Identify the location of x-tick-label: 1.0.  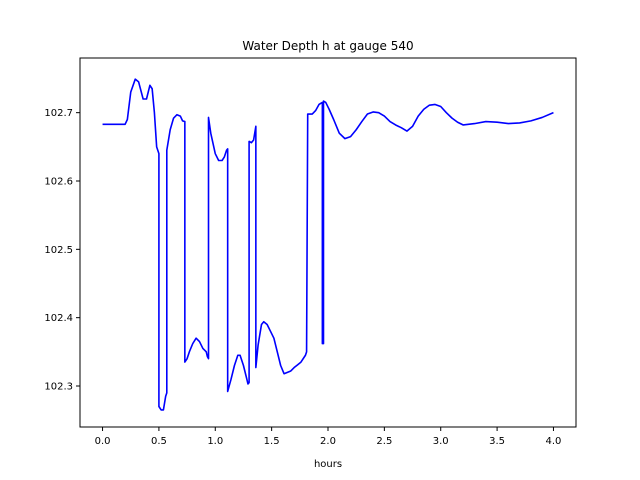
(215, 441).